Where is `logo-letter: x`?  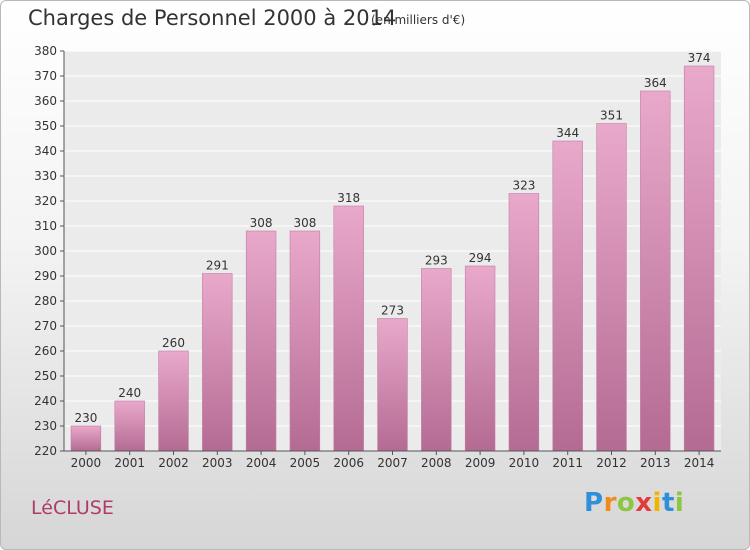
logo-letter: x is located at coordinates (644, 503).